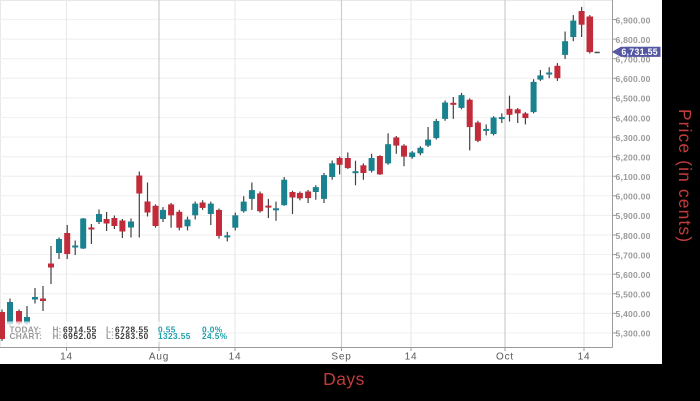  Describe the element at coordinates (633, 275) in the screenshot. I see `svg-text: 5,600.00` at that location.